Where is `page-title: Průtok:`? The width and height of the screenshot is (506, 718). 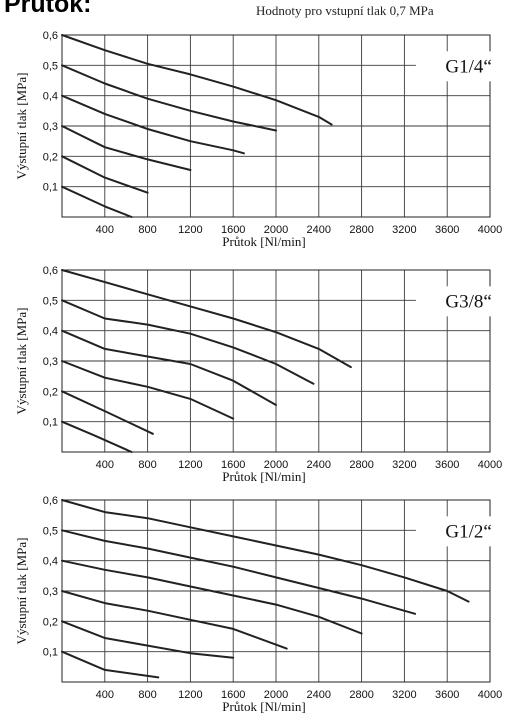 page-title: Průtok: is located at coordinates (48, 9).